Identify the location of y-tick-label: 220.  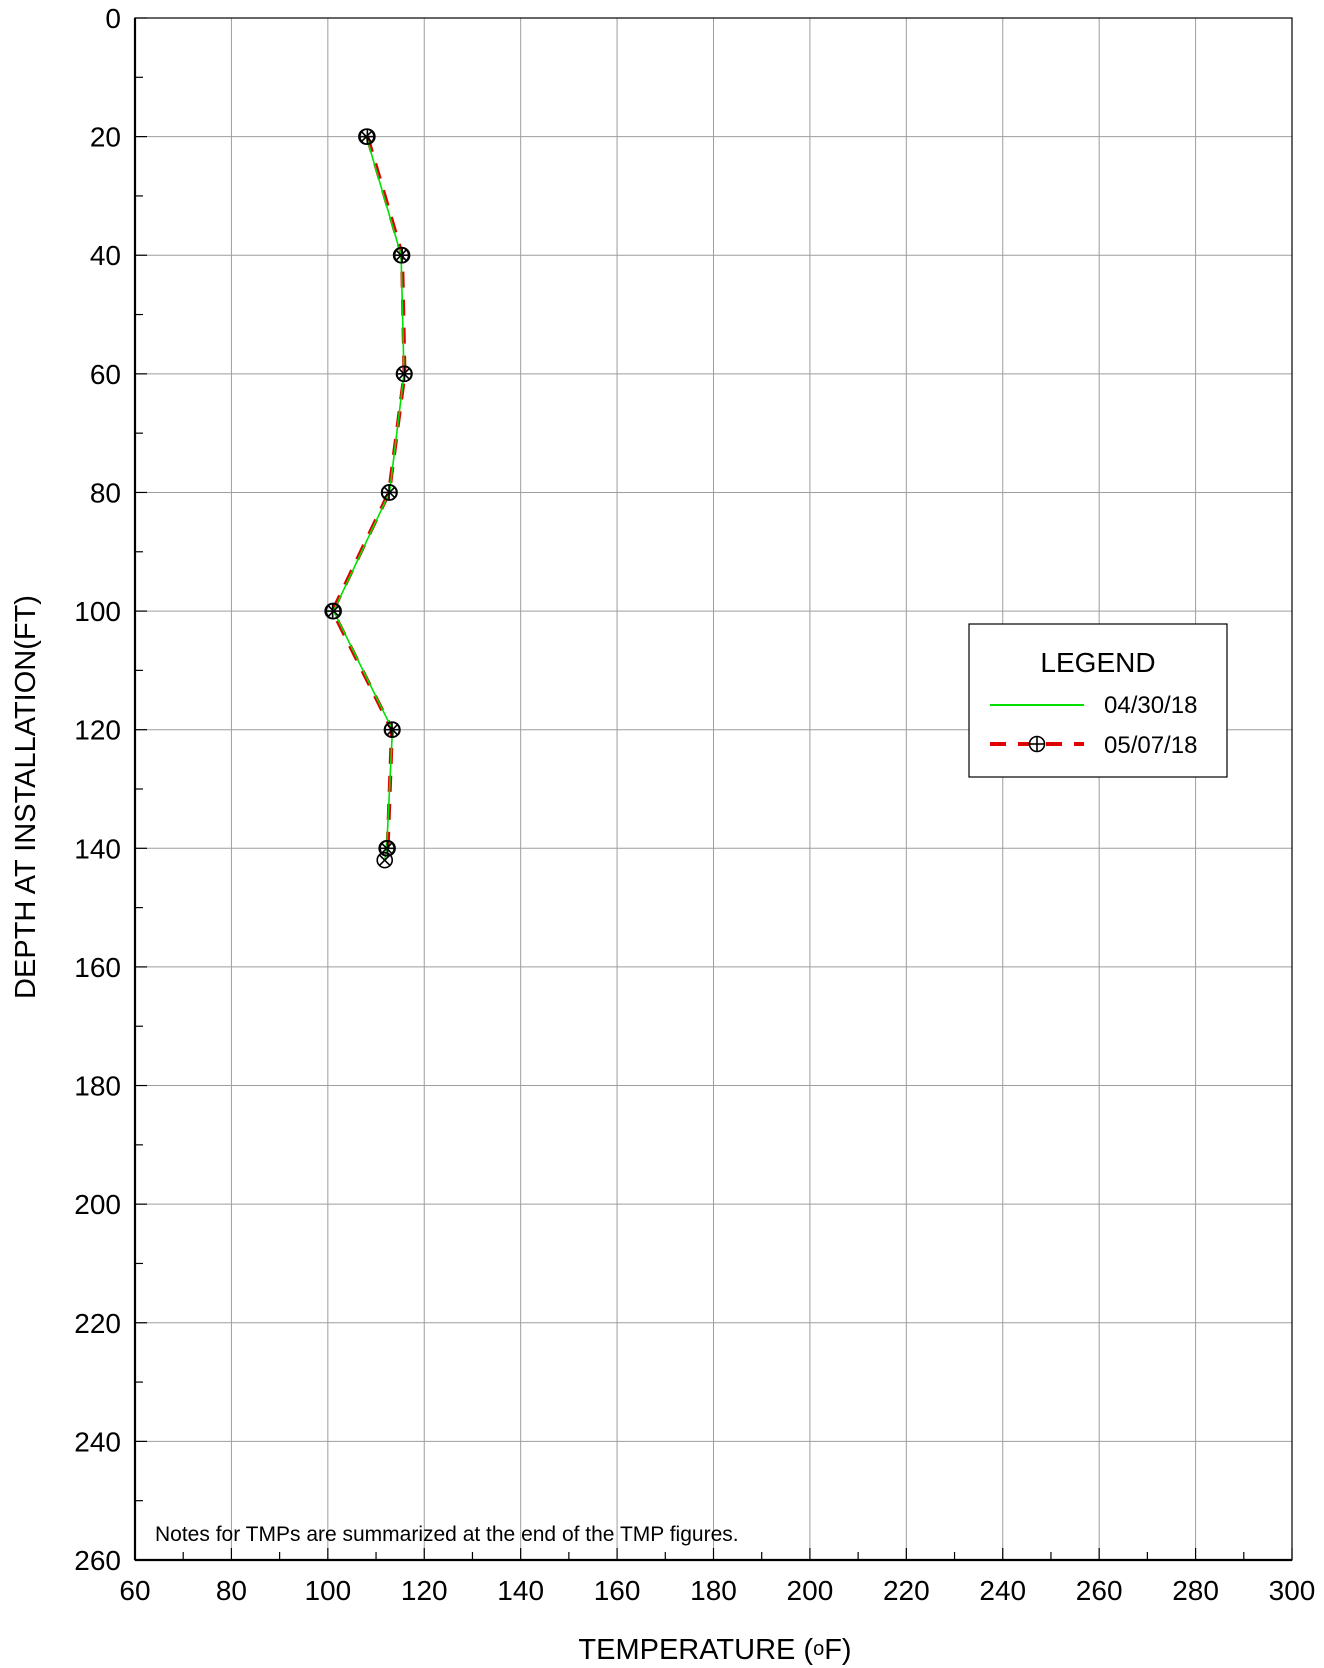
(97, 1323).